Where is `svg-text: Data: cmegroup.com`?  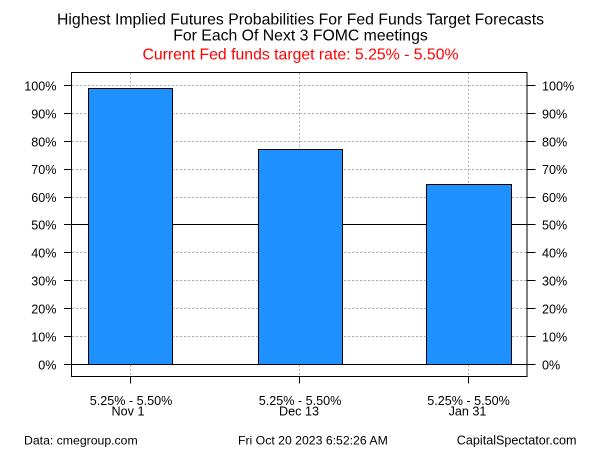 svg-text: Data: cmegroup.com is located at coordinates (81, 440).